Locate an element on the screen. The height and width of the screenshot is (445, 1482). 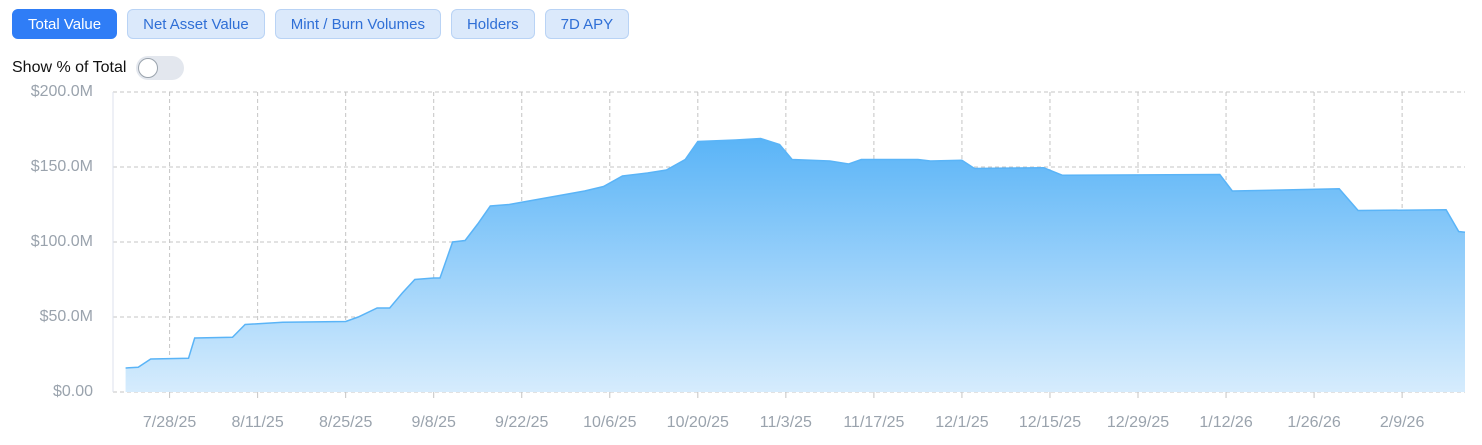
tab-button: Net Asset Value is located at coordinates (196, 24).